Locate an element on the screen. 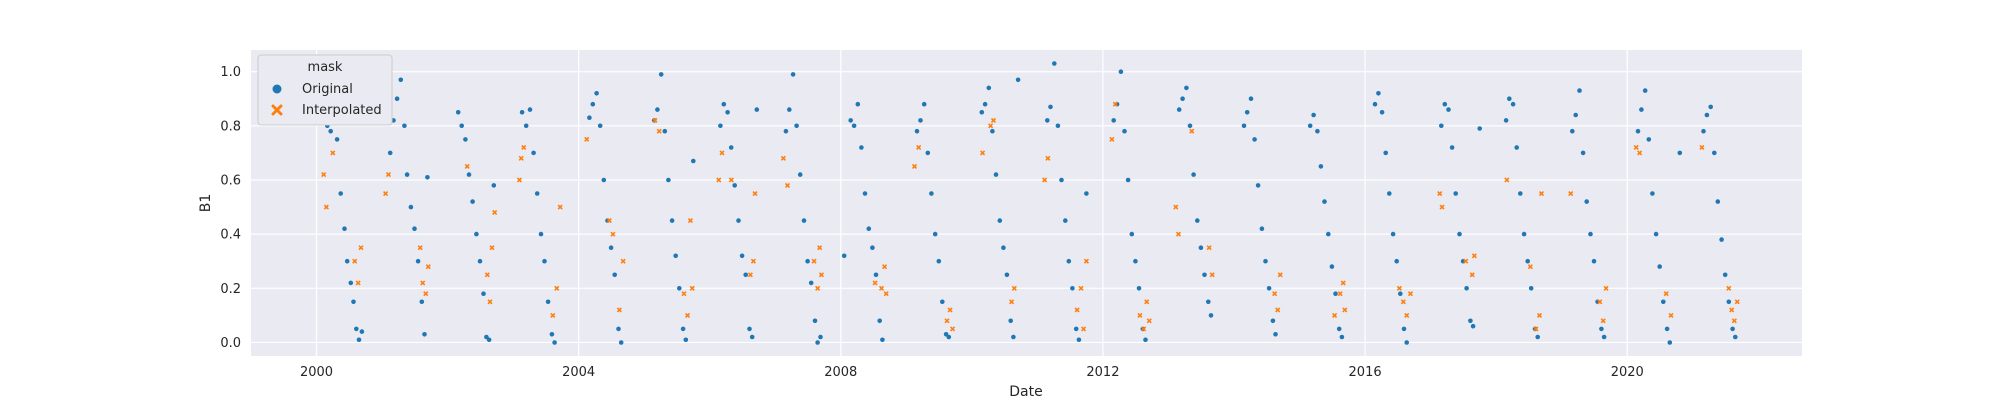 The height and width of the screenshot is (400, 2000). x-axis-ticks: 2000 2004 2008 2012 2016 2020 is located at coordinates (972, 372).